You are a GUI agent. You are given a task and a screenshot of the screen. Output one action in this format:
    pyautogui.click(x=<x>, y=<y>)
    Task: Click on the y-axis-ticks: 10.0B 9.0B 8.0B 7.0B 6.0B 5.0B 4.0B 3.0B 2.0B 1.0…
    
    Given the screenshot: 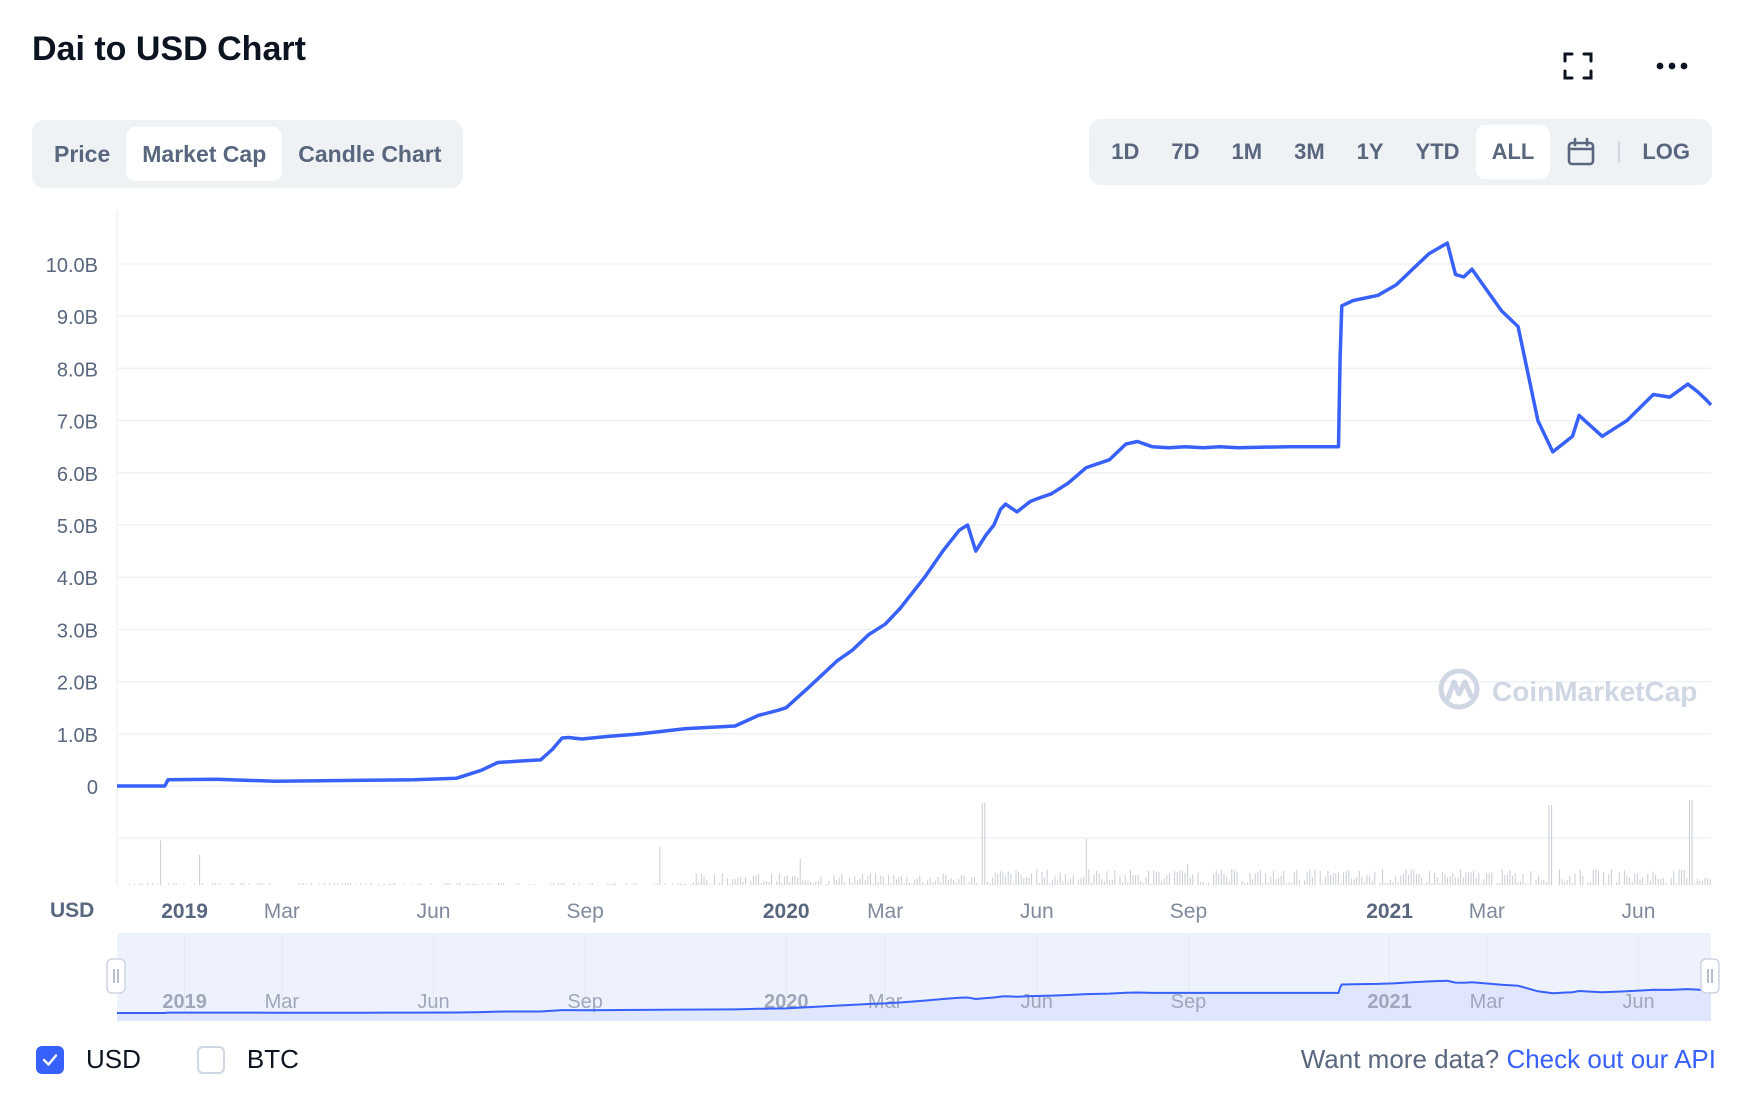 What is the action you would take?
    pyautogui.click(x=72, y=527)
    